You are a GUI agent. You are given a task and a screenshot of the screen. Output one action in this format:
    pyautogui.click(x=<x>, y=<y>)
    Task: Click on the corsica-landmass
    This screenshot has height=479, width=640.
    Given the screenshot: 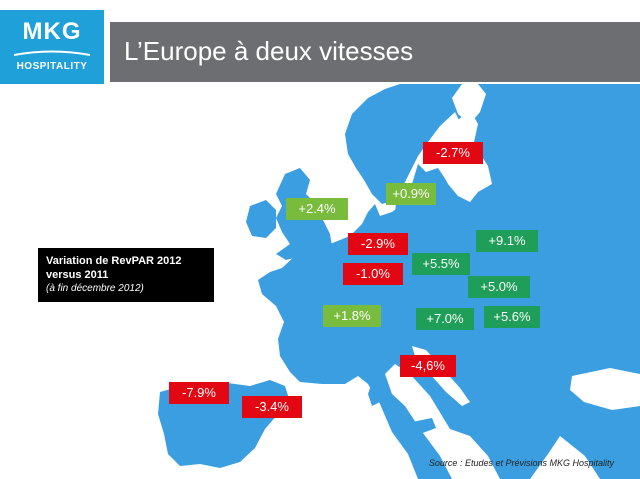 What is the action you would take?
    pyautogui.click(x=377, y=369)
    